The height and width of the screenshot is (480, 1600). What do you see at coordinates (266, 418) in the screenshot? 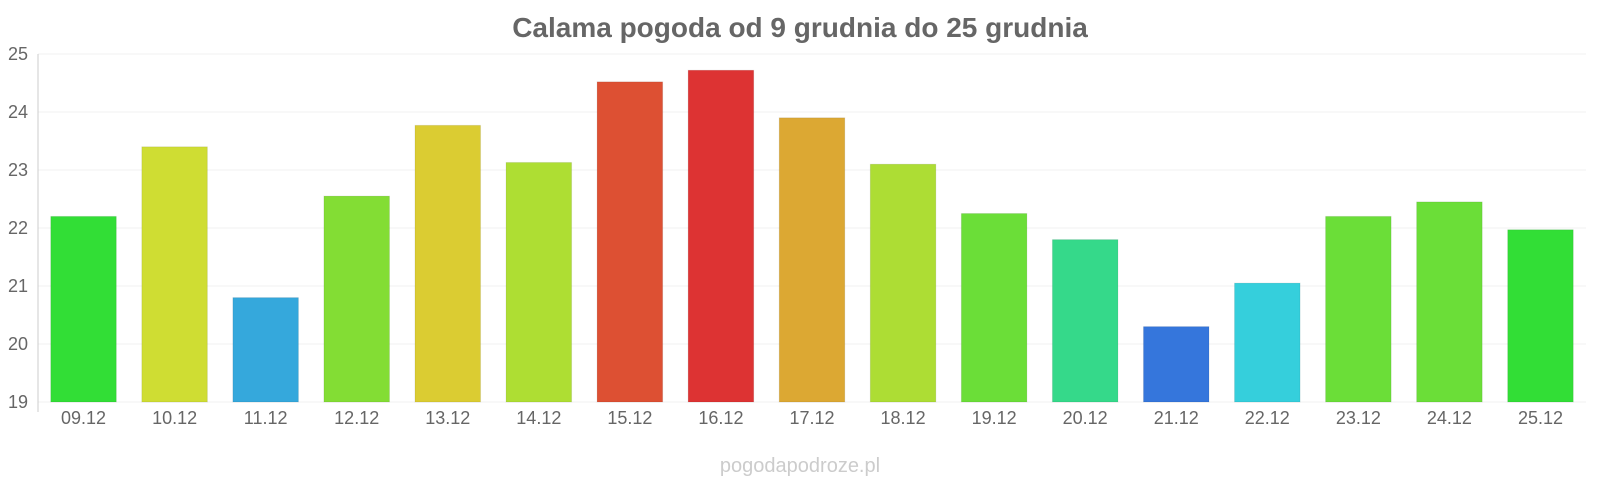
I see `x-tick-label: 11.12` at bounding box center [266, 418].